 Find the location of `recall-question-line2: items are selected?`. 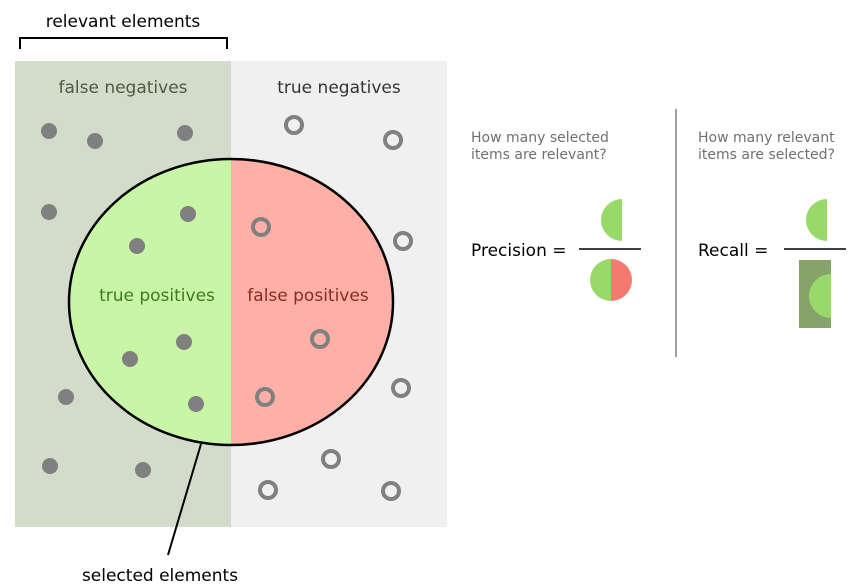

recall-question-line2: items are selected? is located at coordinates (766, 155).